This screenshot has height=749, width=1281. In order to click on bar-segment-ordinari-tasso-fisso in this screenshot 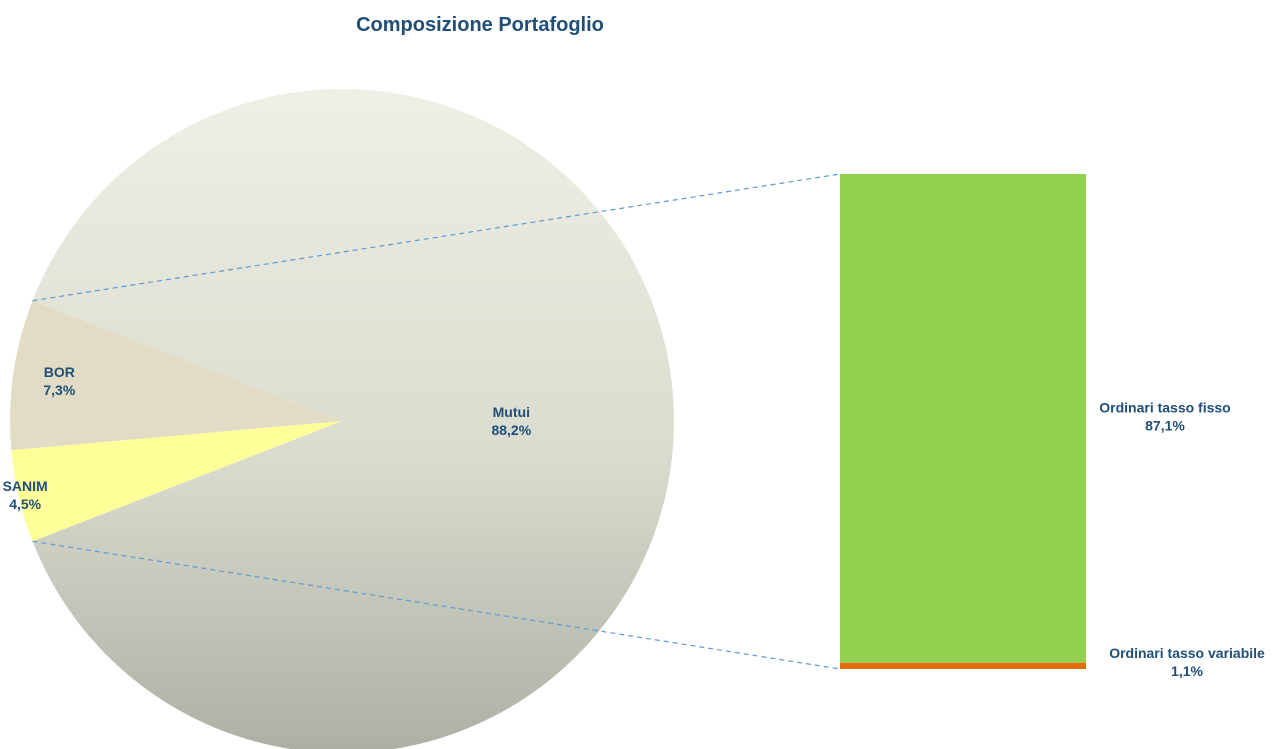, I will do `click(963, 418)`.